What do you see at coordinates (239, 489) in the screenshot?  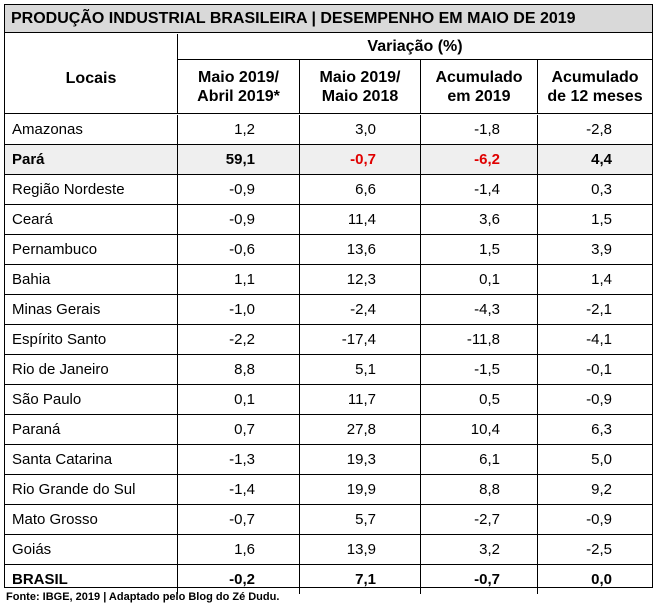 I see `cell-maio-abril: -1,4` at bounding box center [239, 489].